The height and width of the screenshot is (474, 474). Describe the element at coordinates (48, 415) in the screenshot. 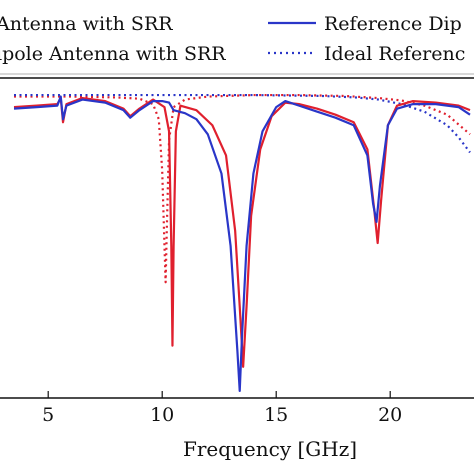

I see `x-tick-label: 5` at that location.